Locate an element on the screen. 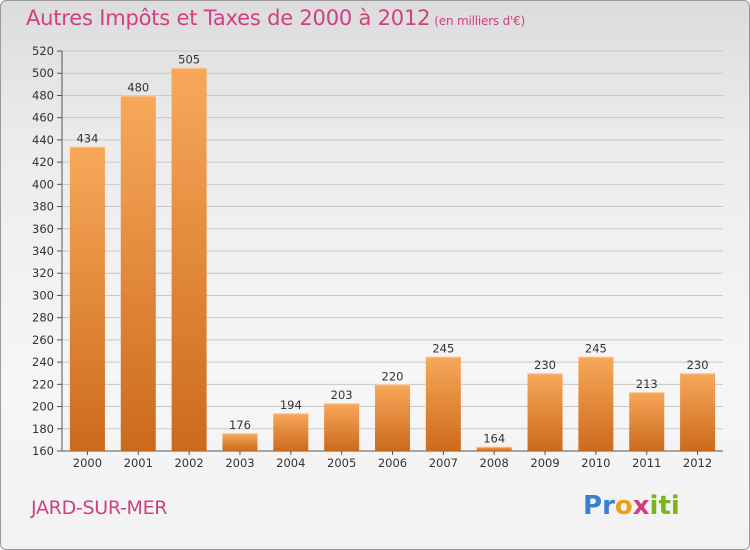  x-tick-label: 2004 is located at coordinates (290, 463).